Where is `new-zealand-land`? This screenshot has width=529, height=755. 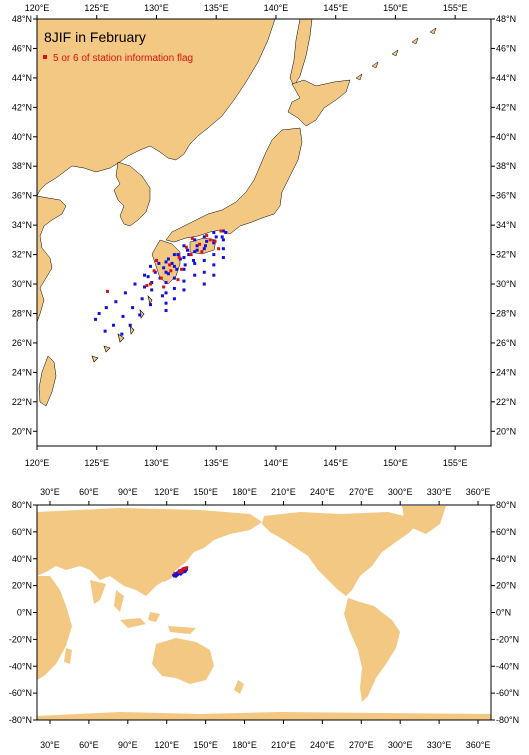 new-zealand-land is located at coordinates (239, 687).